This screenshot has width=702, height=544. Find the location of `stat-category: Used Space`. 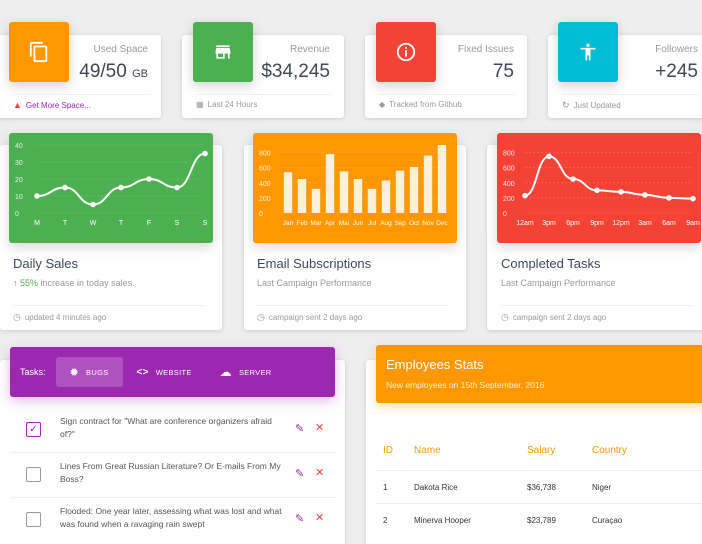

stat-category: Used Space is located at coordinates (120, 49).